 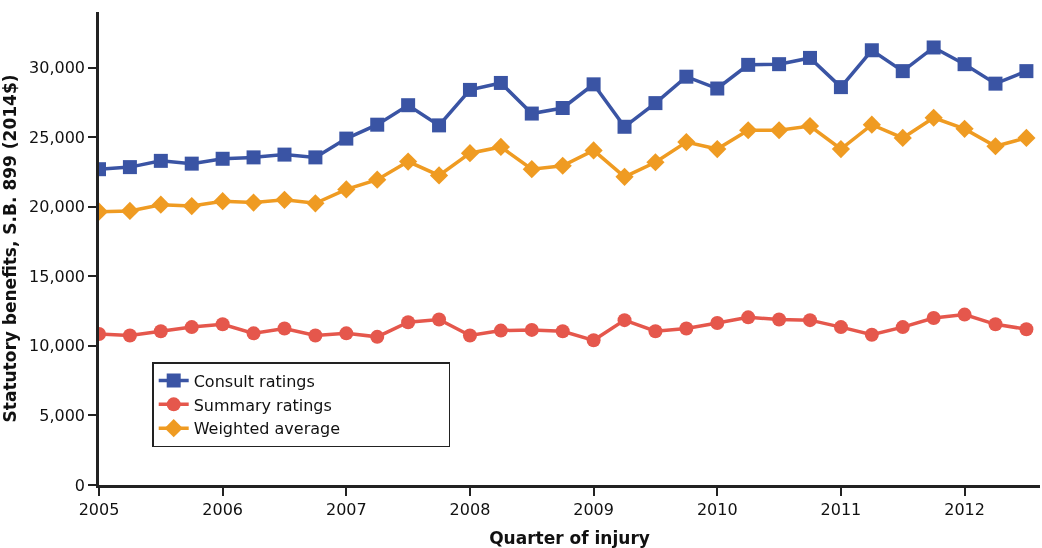 I want to click on x-tick-label: 2006, so click(x=223, y=509).